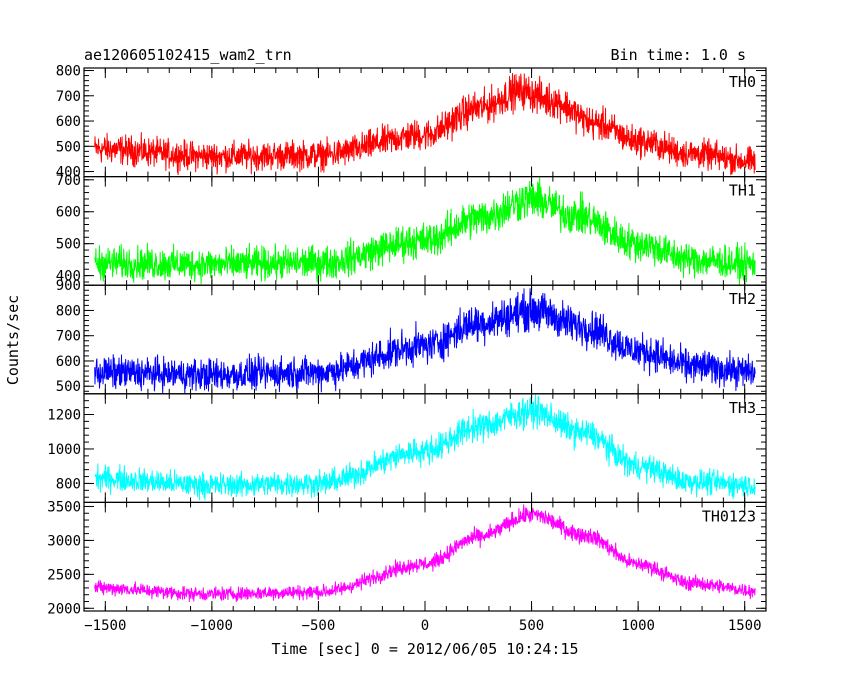  What do you see at coordinates (188, 55) in the screenshot?
I see `chart-title: ae120605102415_wam2_trn` at bounding box center [188, 55].